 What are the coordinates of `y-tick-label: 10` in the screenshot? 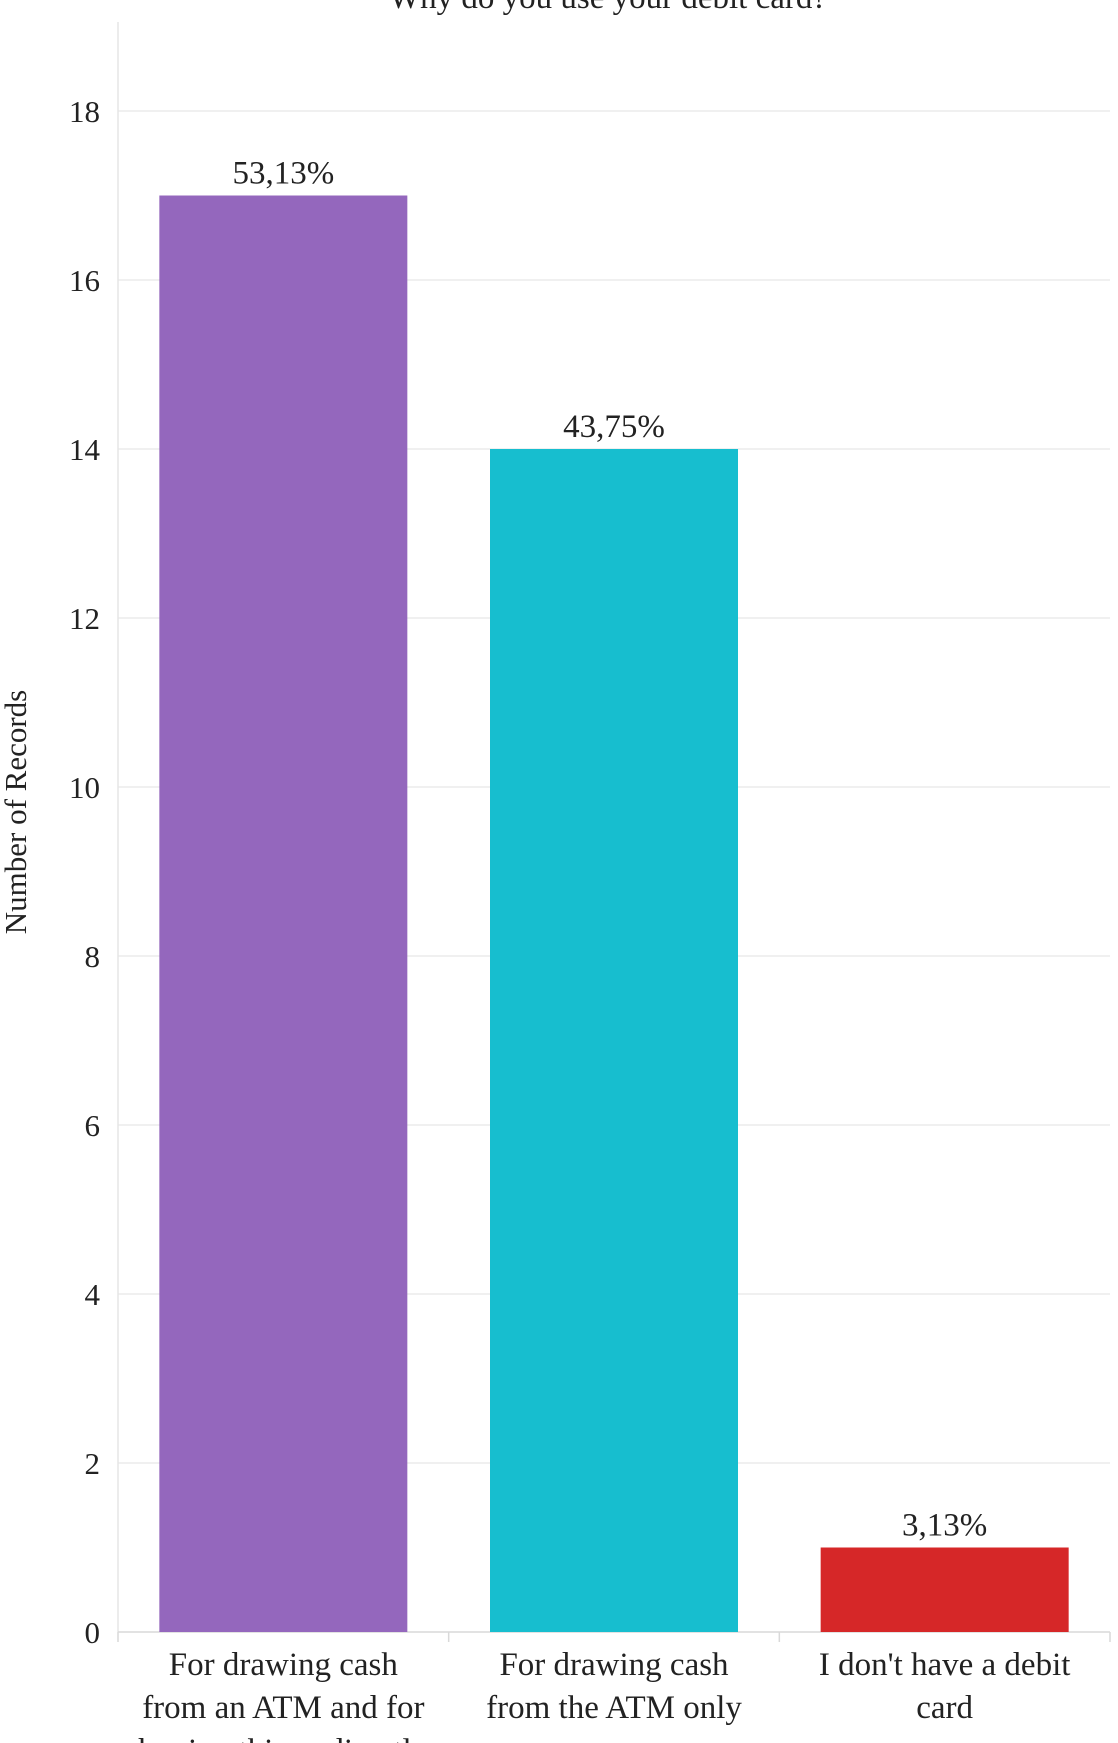 It's located at (84, 787).